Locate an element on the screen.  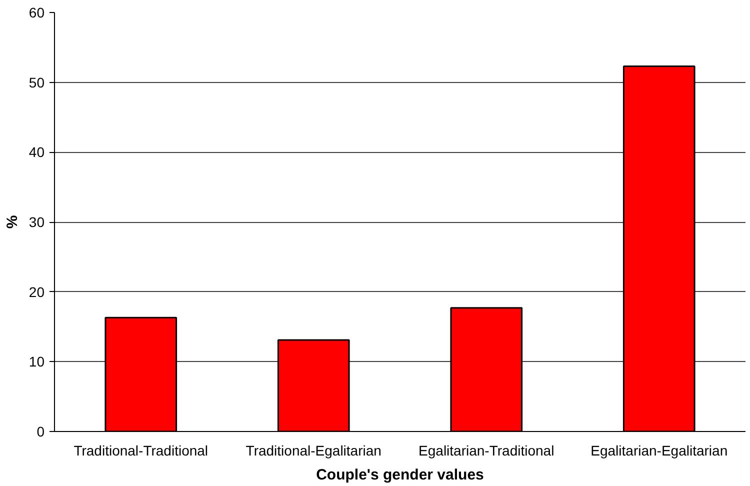
x-tick-label: Traditional-Egalitarian is located at coordinates (314, 450).